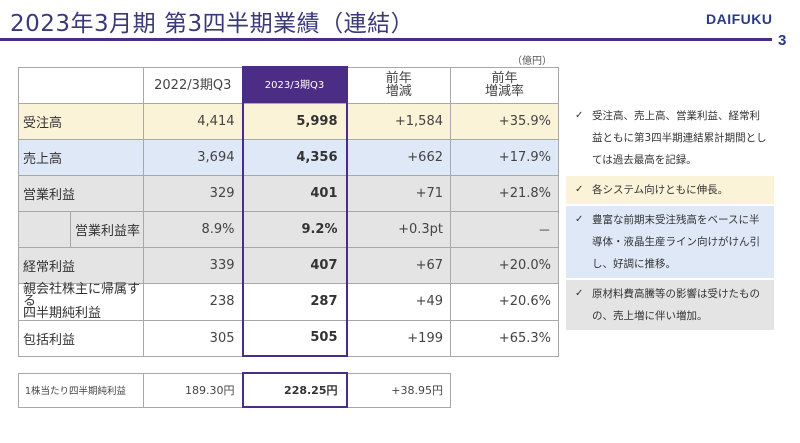 Image resolution: width=800 pixels, height=443 pixels. What do you see at coordinates (294, 85) in the screenshot?
I see `col-header-curr: 2023/3期Q3` at bounding box center [294, 85].